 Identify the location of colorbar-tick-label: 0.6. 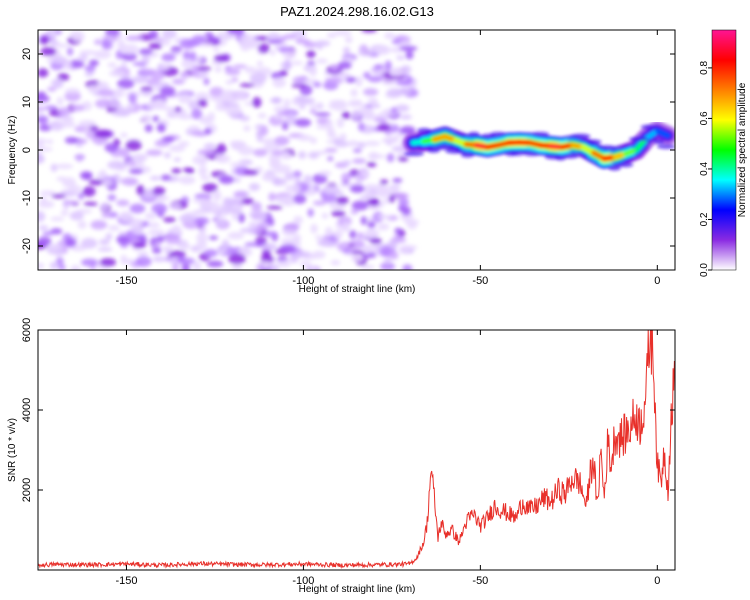
(704, 118).